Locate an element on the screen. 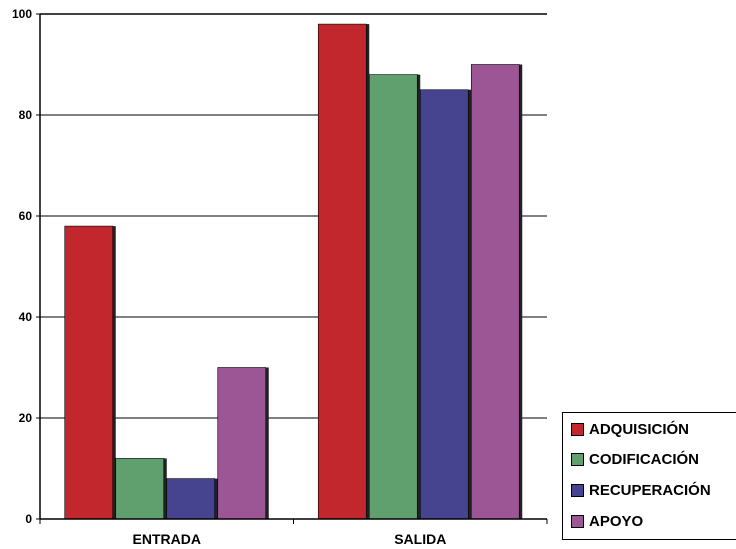  y-axis-ticks: 0 20 40 60 80 100 is located at coordinates (26, 266).